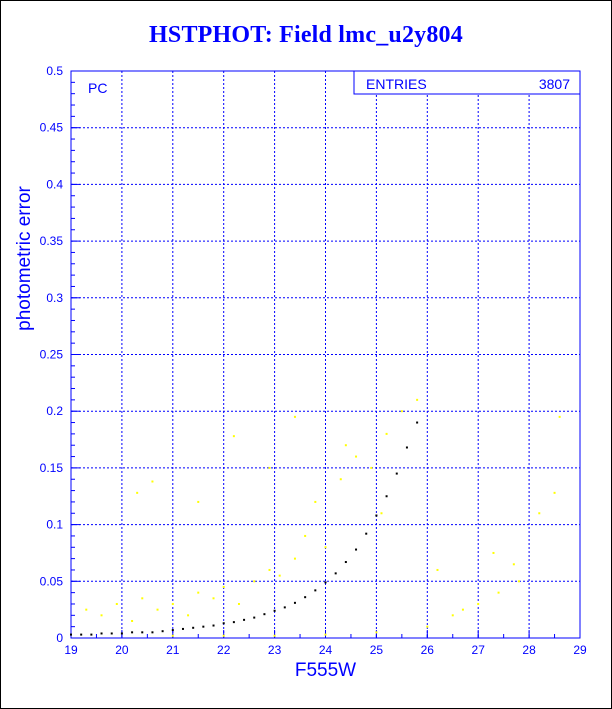  I want to click on x-tick-label: 22, so click(224, 650).